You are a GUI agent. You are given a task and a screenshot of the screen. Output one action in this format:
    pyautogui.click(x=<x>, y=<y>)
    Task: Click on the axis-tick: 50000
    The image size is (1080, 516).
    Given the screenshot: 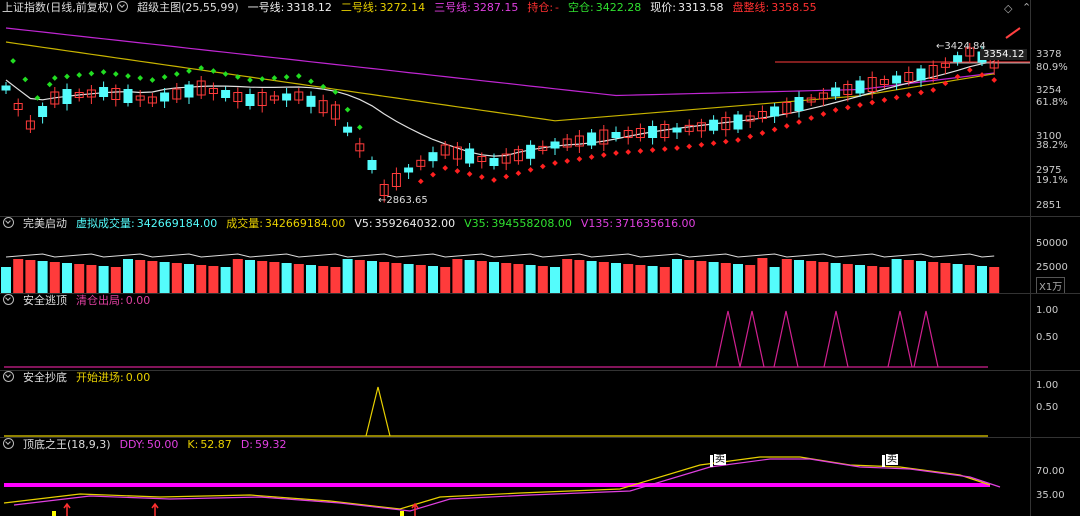 What is the action you would take?
    pyautogui.click(x=1052, y=243)
    